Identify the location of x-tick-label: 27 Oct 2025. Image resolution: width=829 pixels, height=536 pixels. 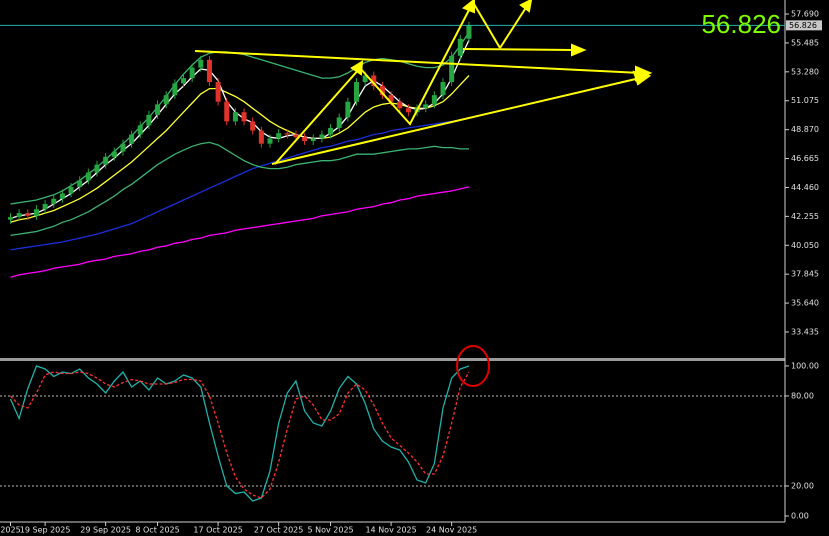
(278, 530).